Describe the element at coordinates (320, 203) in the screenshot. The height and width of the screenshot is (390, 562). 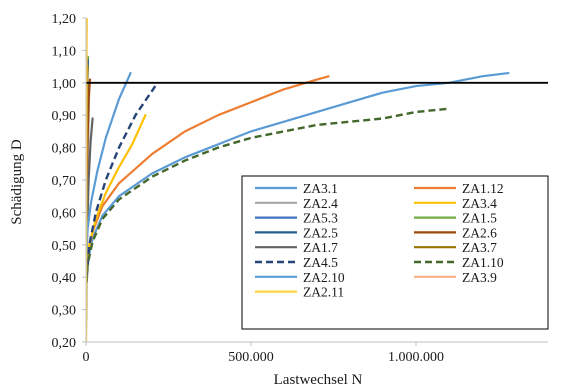
I see `legend-label-za2-4: ZA2.4` at that location.